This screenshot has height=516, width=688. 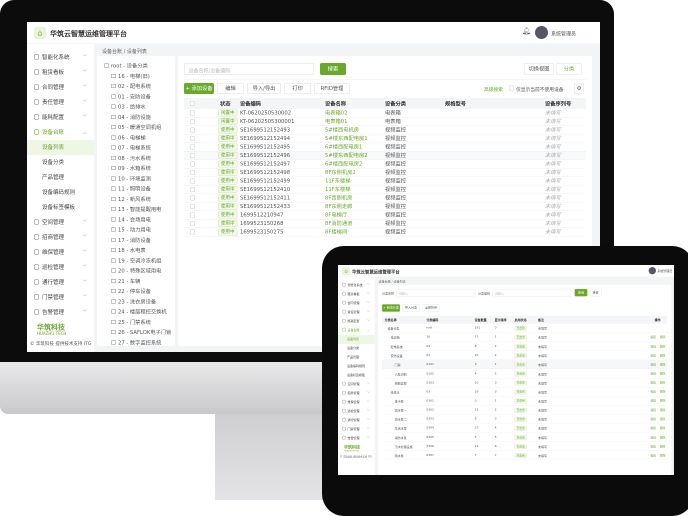 What do you see at coordinates (356, 330) in the screenshot?
I see `sidebar-item: 设备台账 ︿` at bounding box center [356, 330].